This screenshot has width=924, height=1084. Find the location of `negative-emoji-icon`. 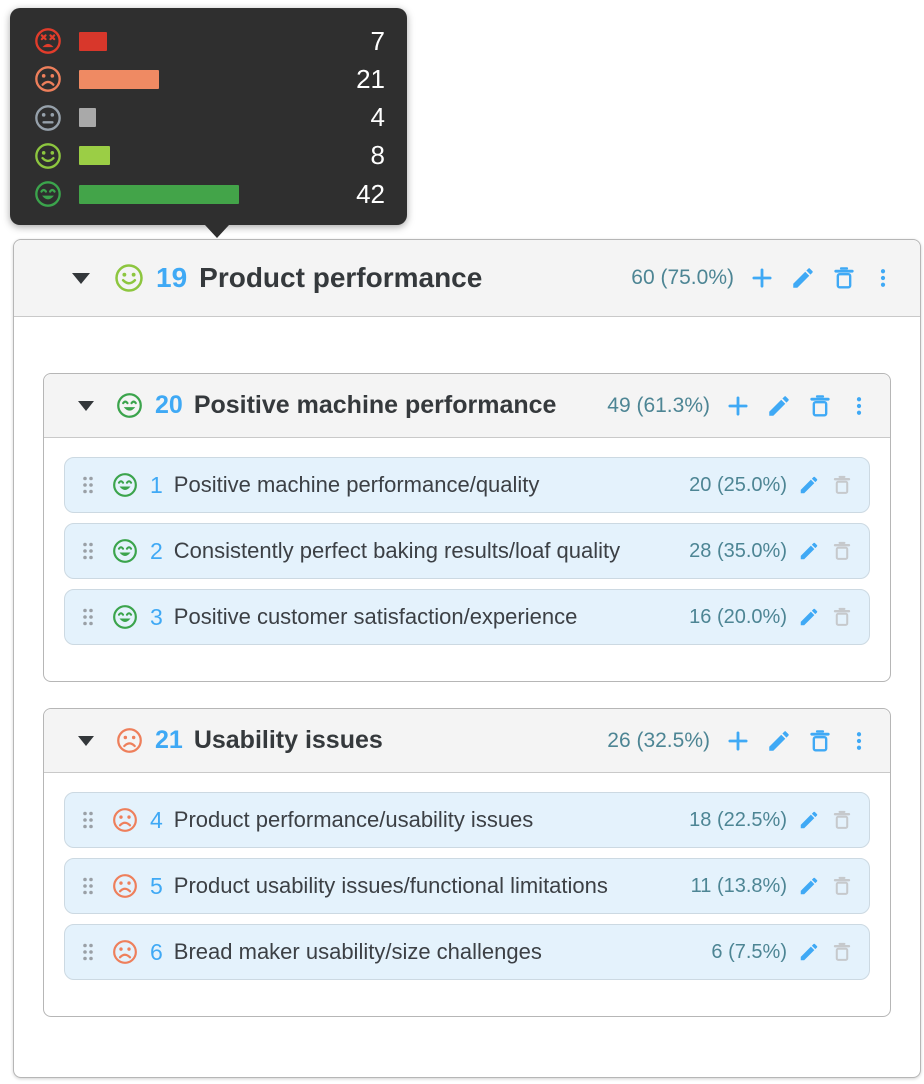

negative-emoji-icon is located at coordinates (48, 79).